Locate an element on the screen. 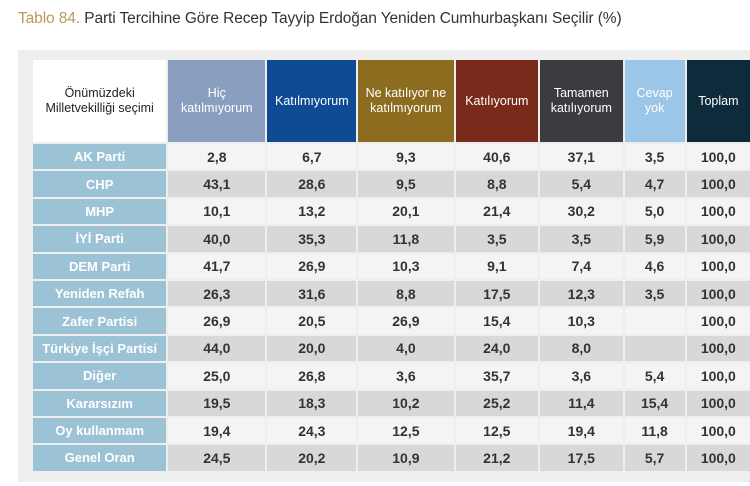 The width and height of the screenshot is (750, 486). table-cell: 20,0 is located at coordinates (312, 348).